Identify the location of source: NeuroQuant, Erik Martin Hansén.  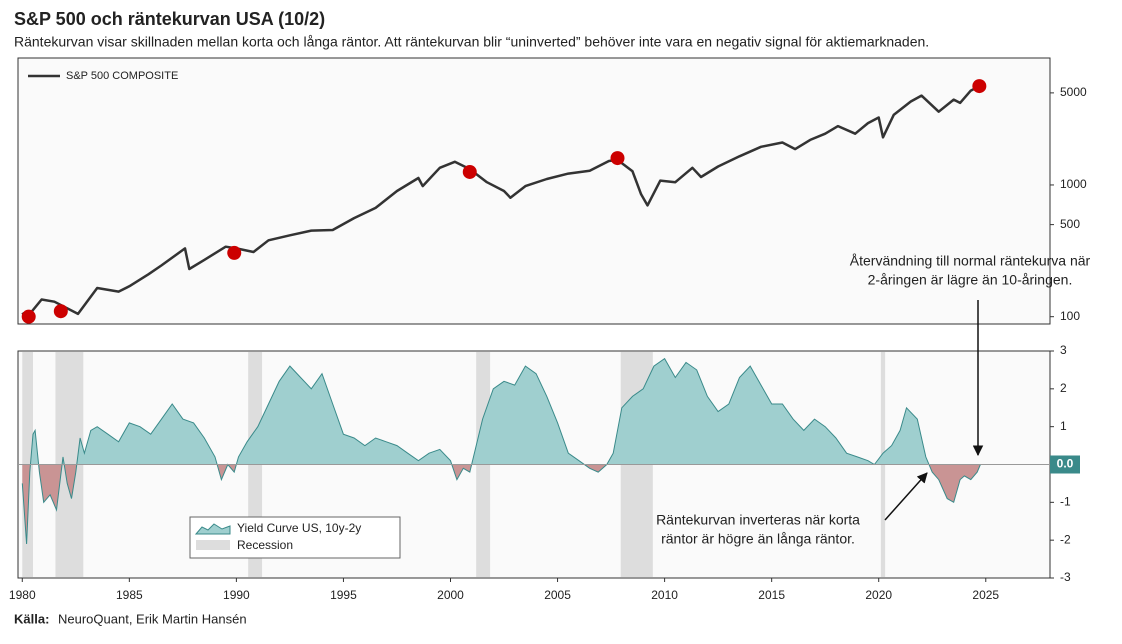
(152, 618).